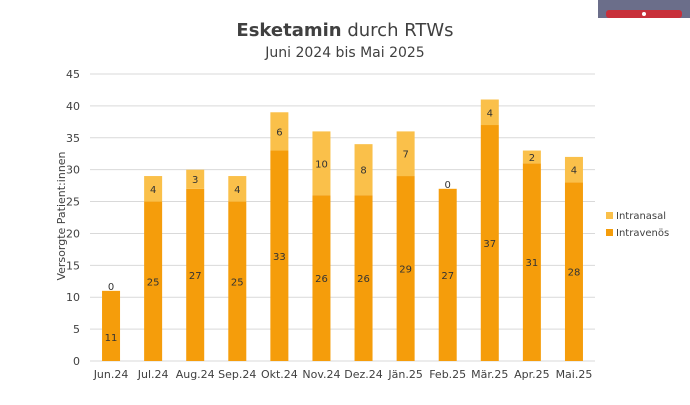 This screenshot has height=405, width=690. What do you see at coordinates (637, 225) in the screenshot?
I see `legend: Intranasal Intravenös` at bounding box center [637, 225].